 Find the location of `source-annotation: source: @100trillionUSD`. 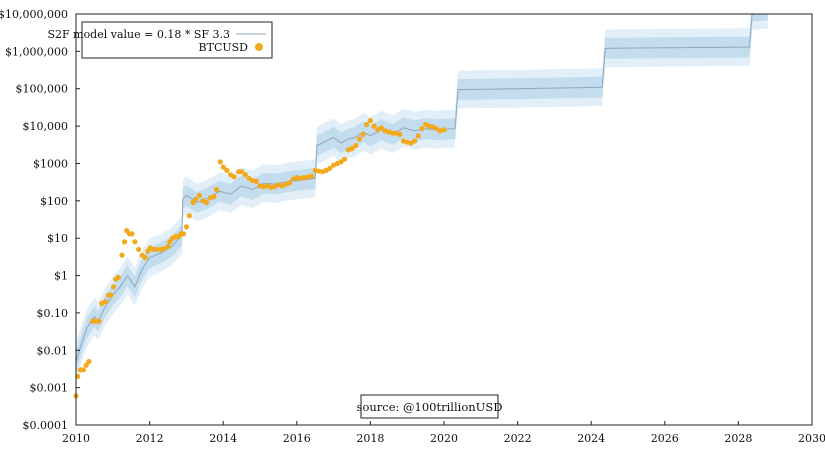

source-annotation: source: @100trillionUSD is located at coordinates (430, 406).